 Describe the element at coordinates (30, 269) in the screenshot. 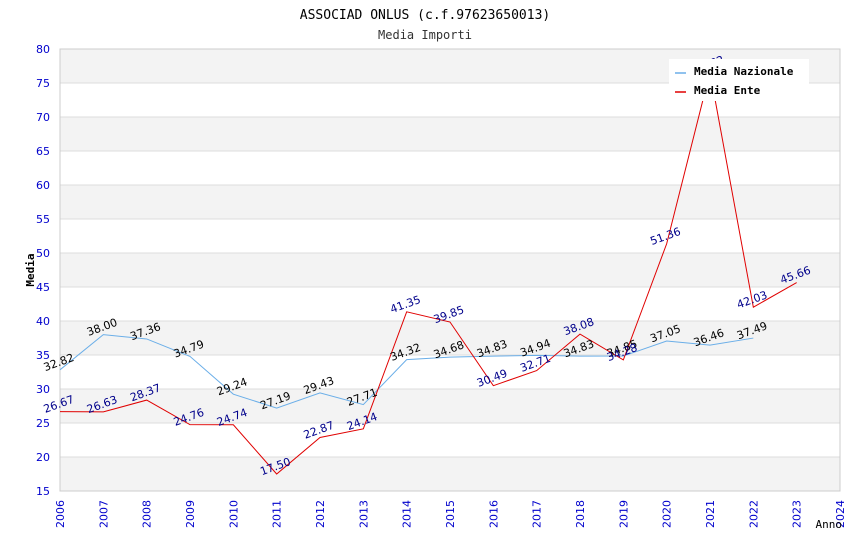

I see `y-axis-label: Media` at that location.